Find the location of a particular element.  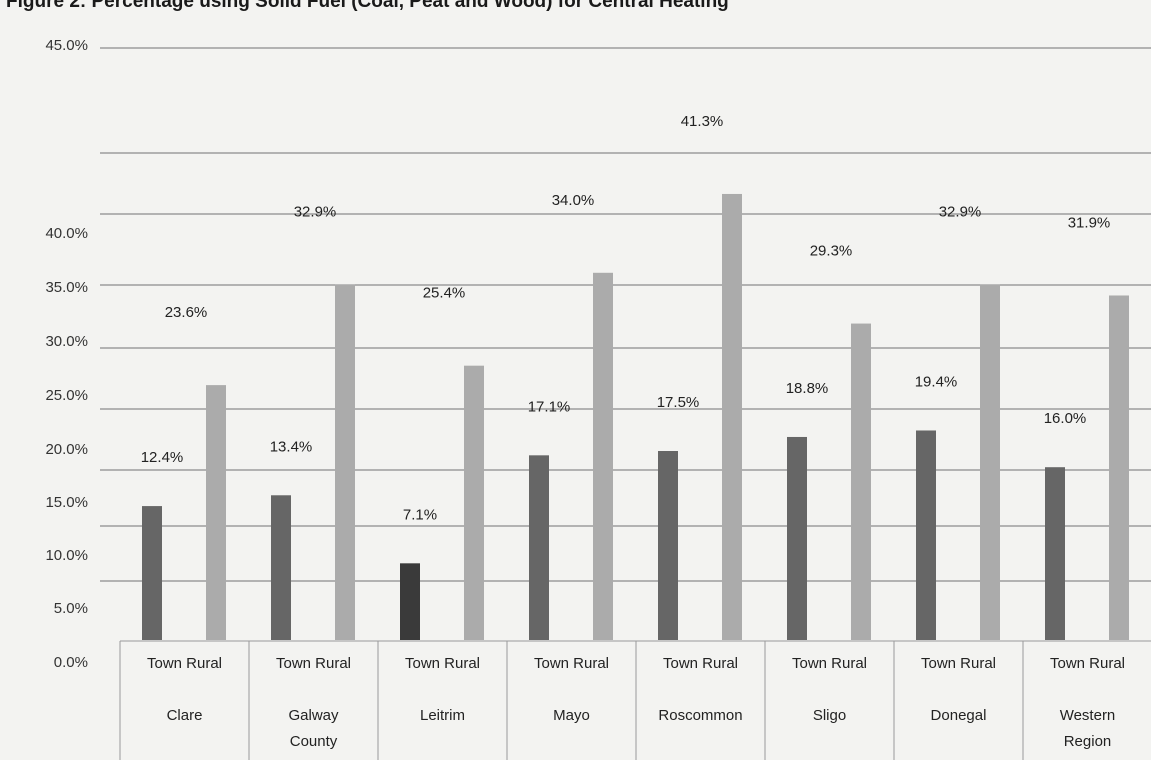

data-label-town: 17.5% is located at coordinates (678, 402).